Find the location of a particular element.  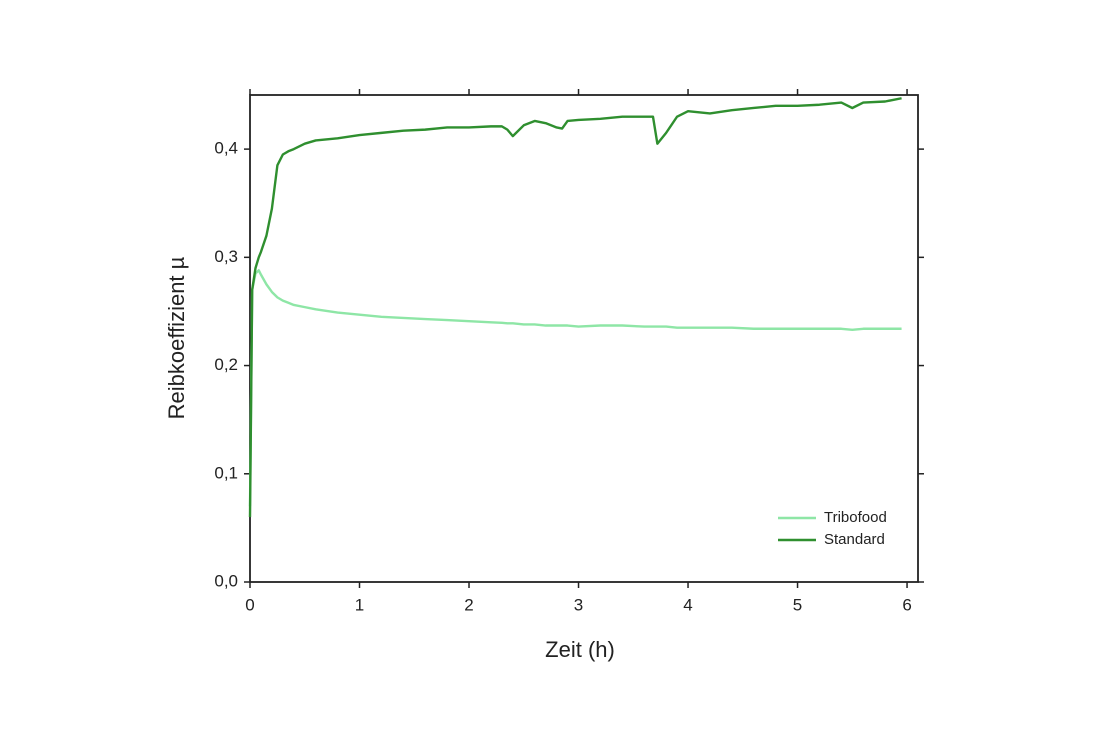

x-tick-label: 0 is located at coordinates (249, 604).